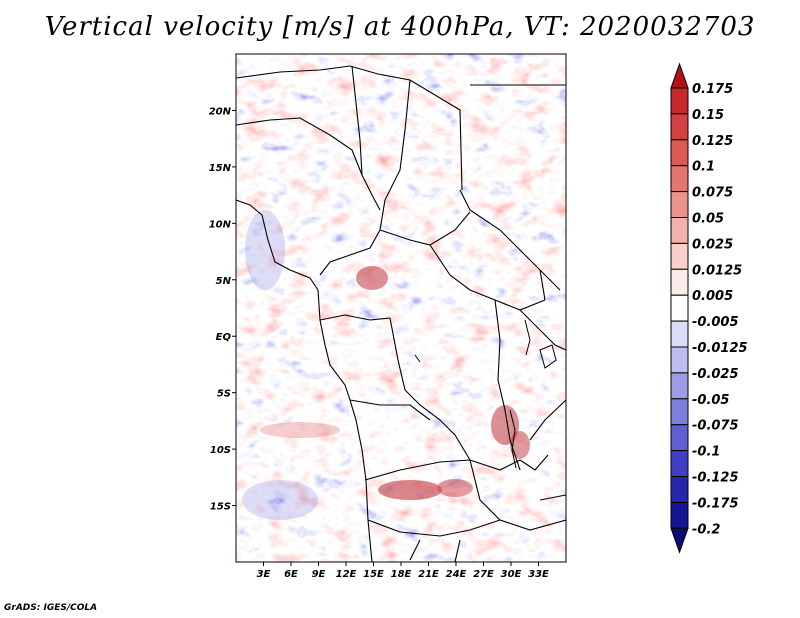 Image resolution: width=800 pixels, height=618 pixels. Describe the element at coordinates (483, 574) in the screenshot. I see `lon-tick-label: 27E` at that location.